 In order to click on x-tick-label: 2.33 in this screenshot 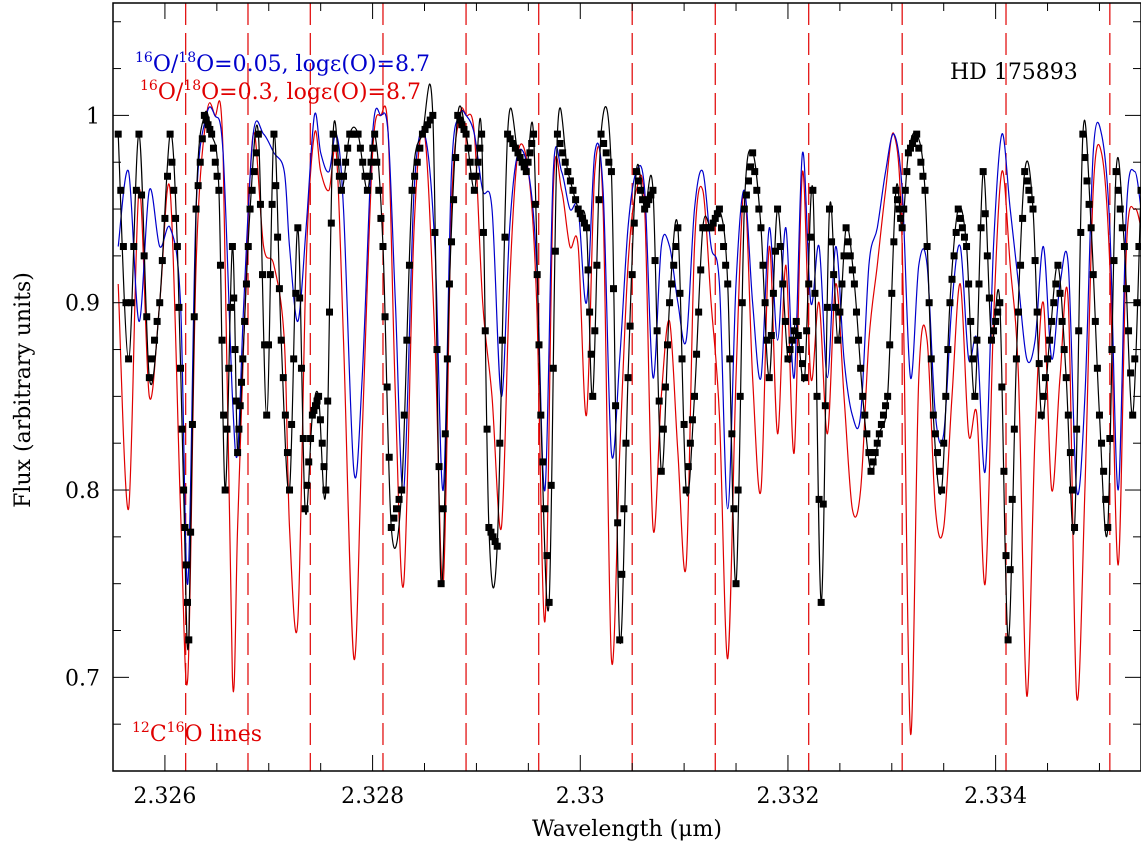, I will do `click(580, 796)`.